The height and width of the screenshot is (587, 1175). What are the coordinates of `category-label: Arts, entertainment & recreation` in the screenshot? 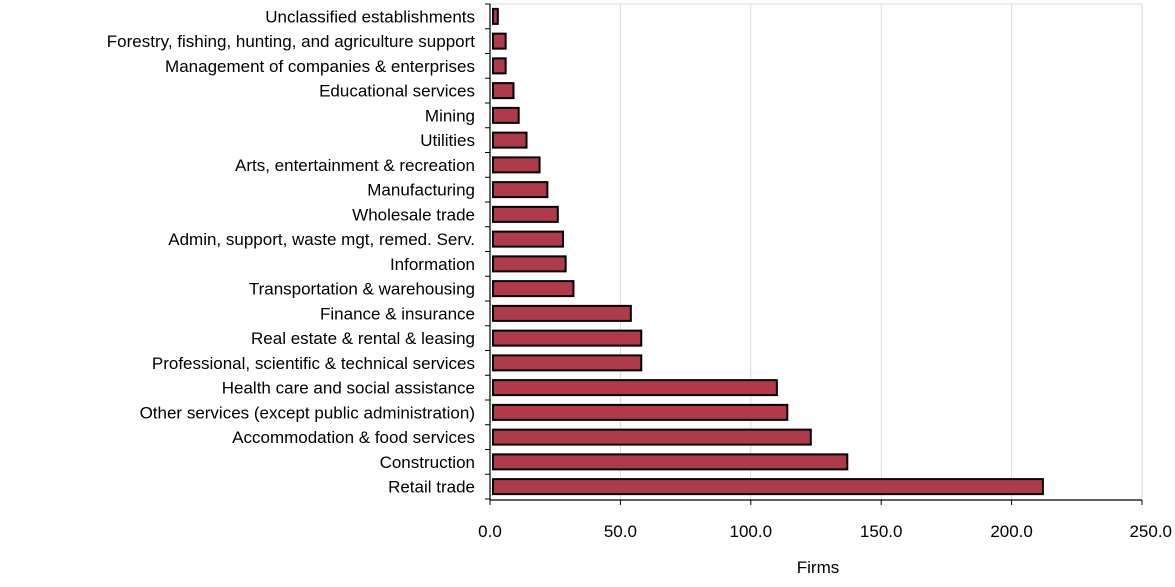 It's located at (355, 165).